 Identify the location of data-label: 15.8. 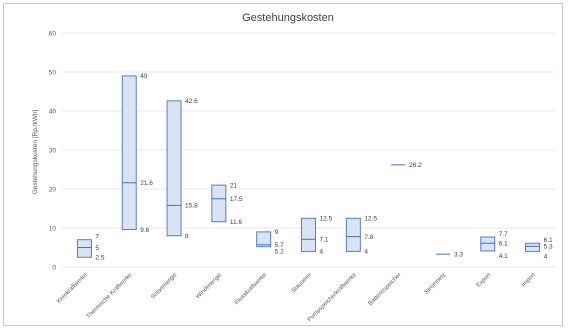
(191, 206).